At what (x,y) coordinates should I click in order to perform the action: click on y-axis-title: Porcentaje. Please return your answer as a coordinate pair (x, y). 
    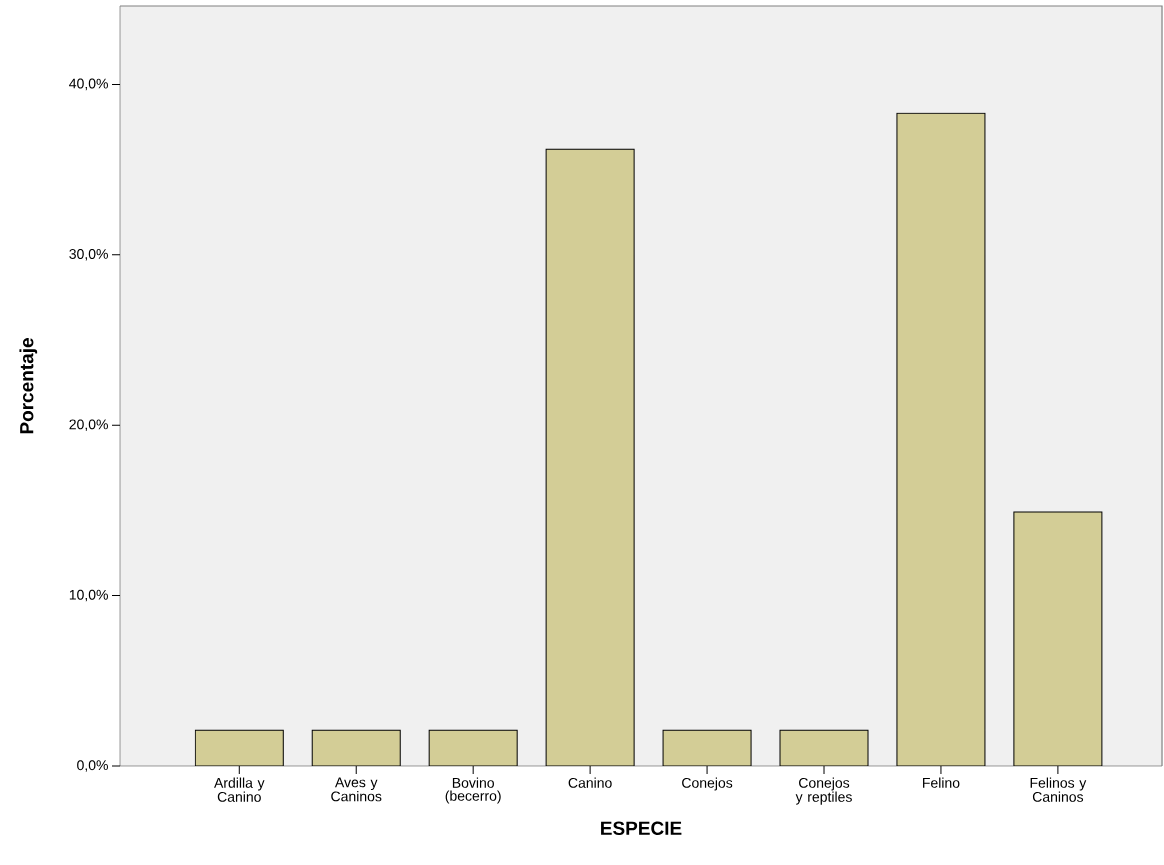
    Looking at the image, I should click on (28, 386).